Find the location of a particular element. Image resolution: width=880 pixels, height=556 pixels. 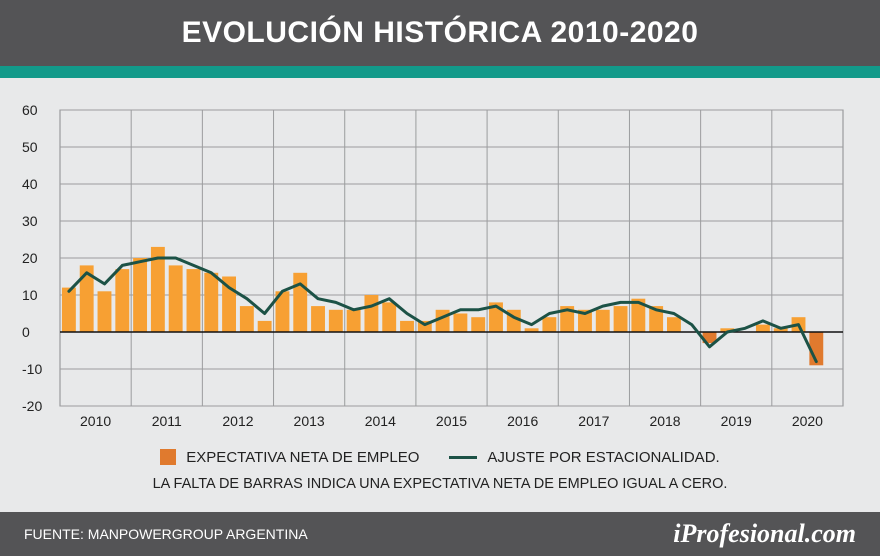

header: EVOLUCIÓN HISTÓRICA 2010-2020 is located at coordinates (440, 33).